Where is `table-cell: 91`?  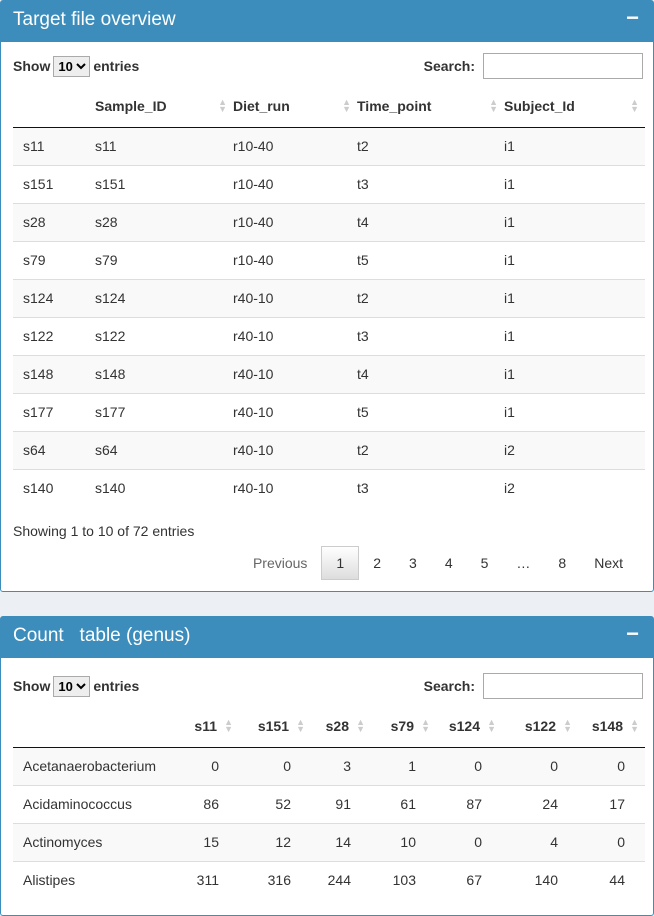 table-cell: 91 is located at coordinates (341, 803).